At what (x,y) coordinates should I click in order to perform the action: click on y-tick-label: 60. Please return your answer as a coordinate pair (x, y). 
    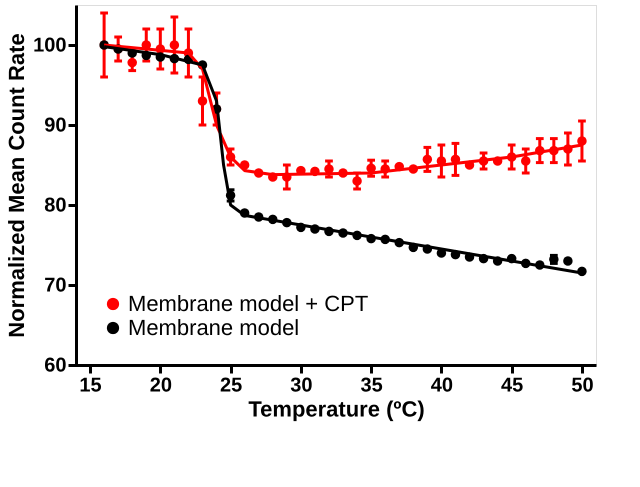
    Looking at the image, I should click on (55, 365).